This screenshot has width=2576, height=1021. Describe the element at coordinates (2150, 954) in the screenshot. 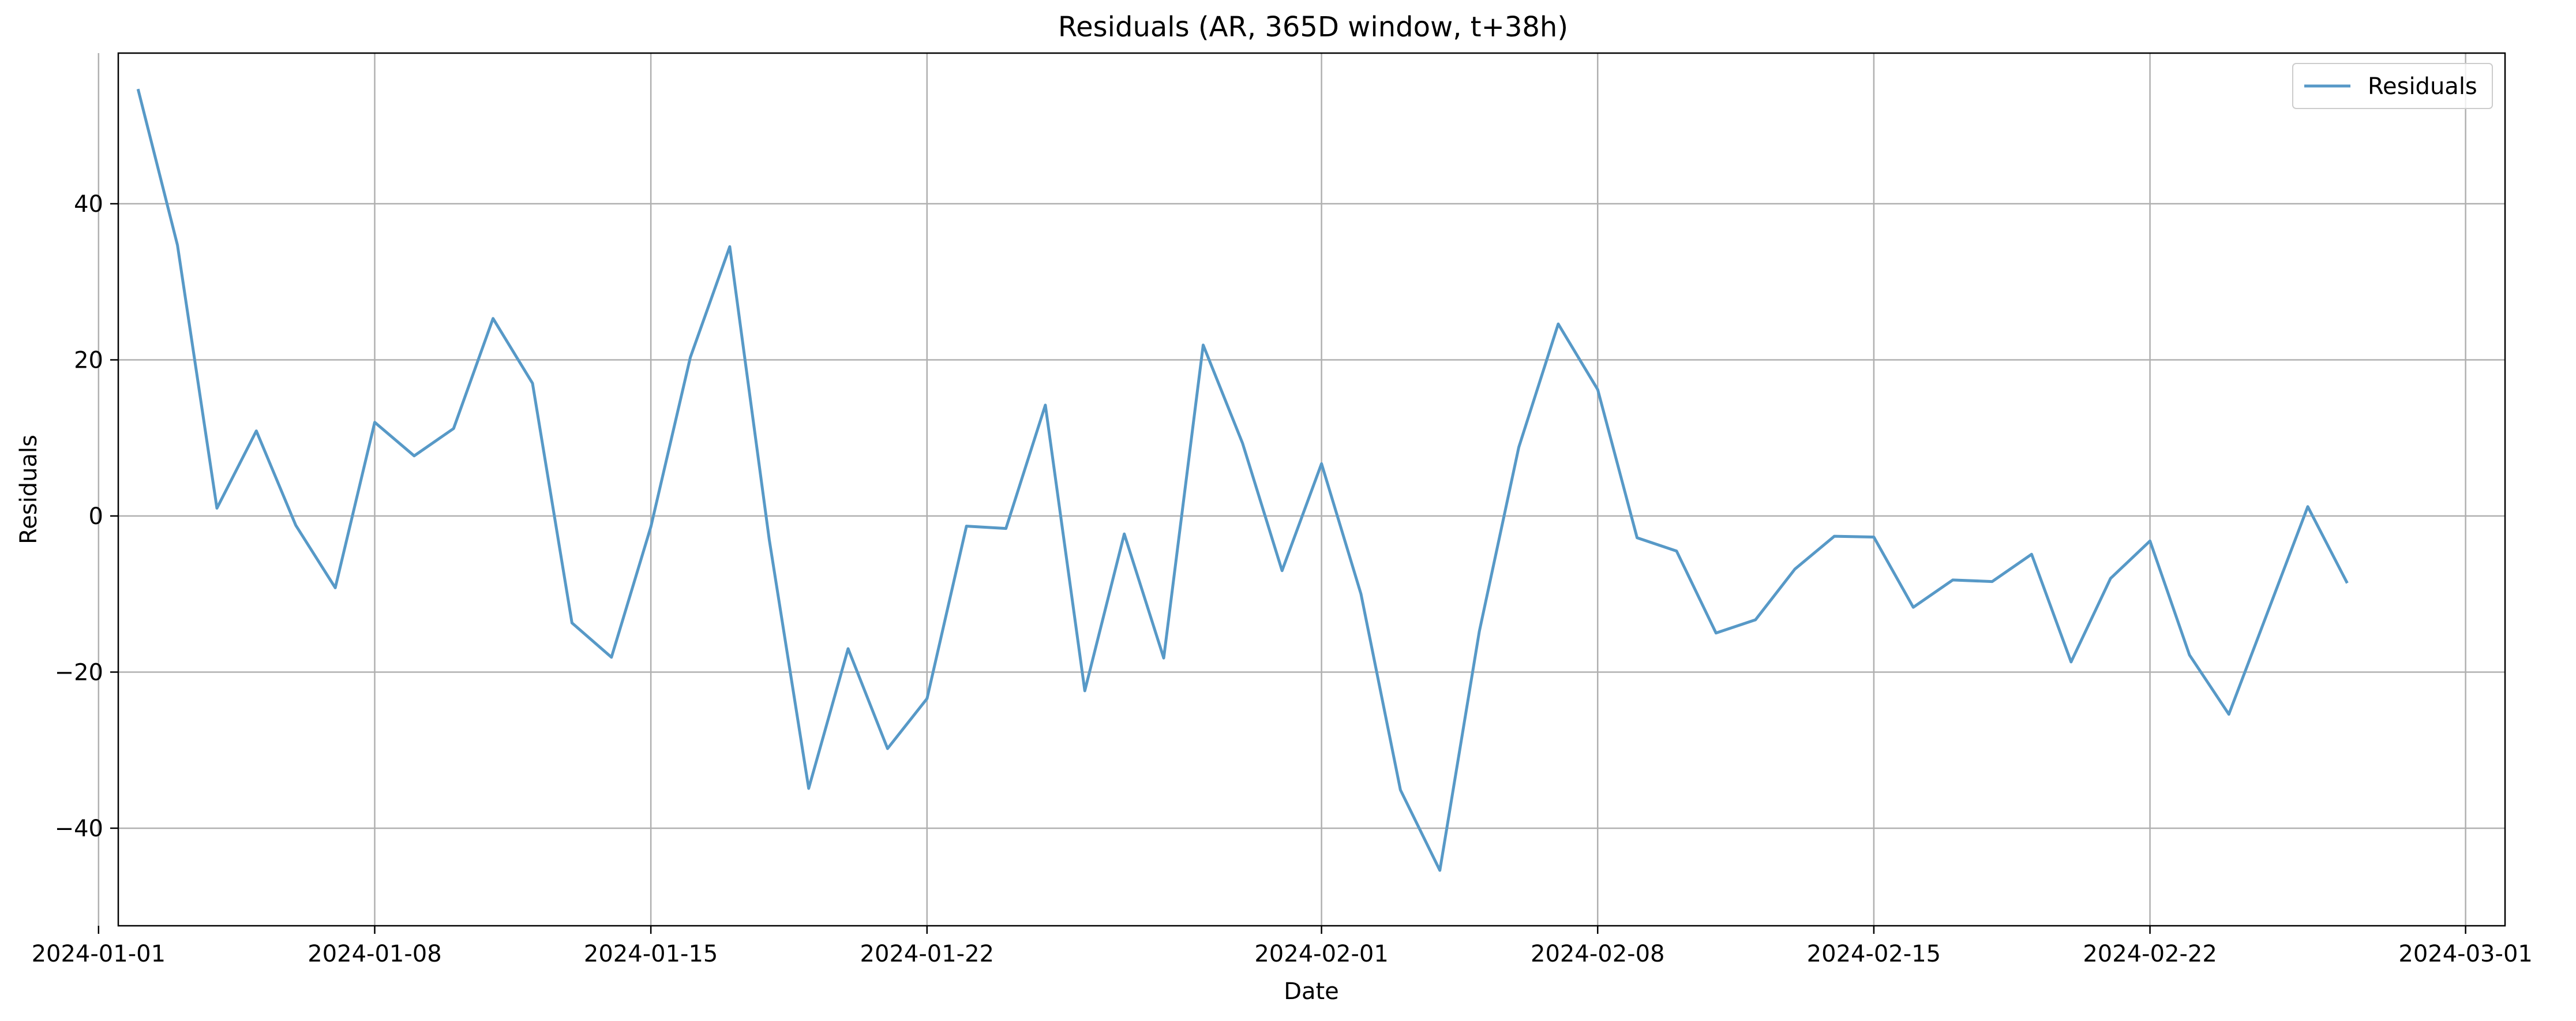

I see `x-tick-label: 2024-02-22` at that location.